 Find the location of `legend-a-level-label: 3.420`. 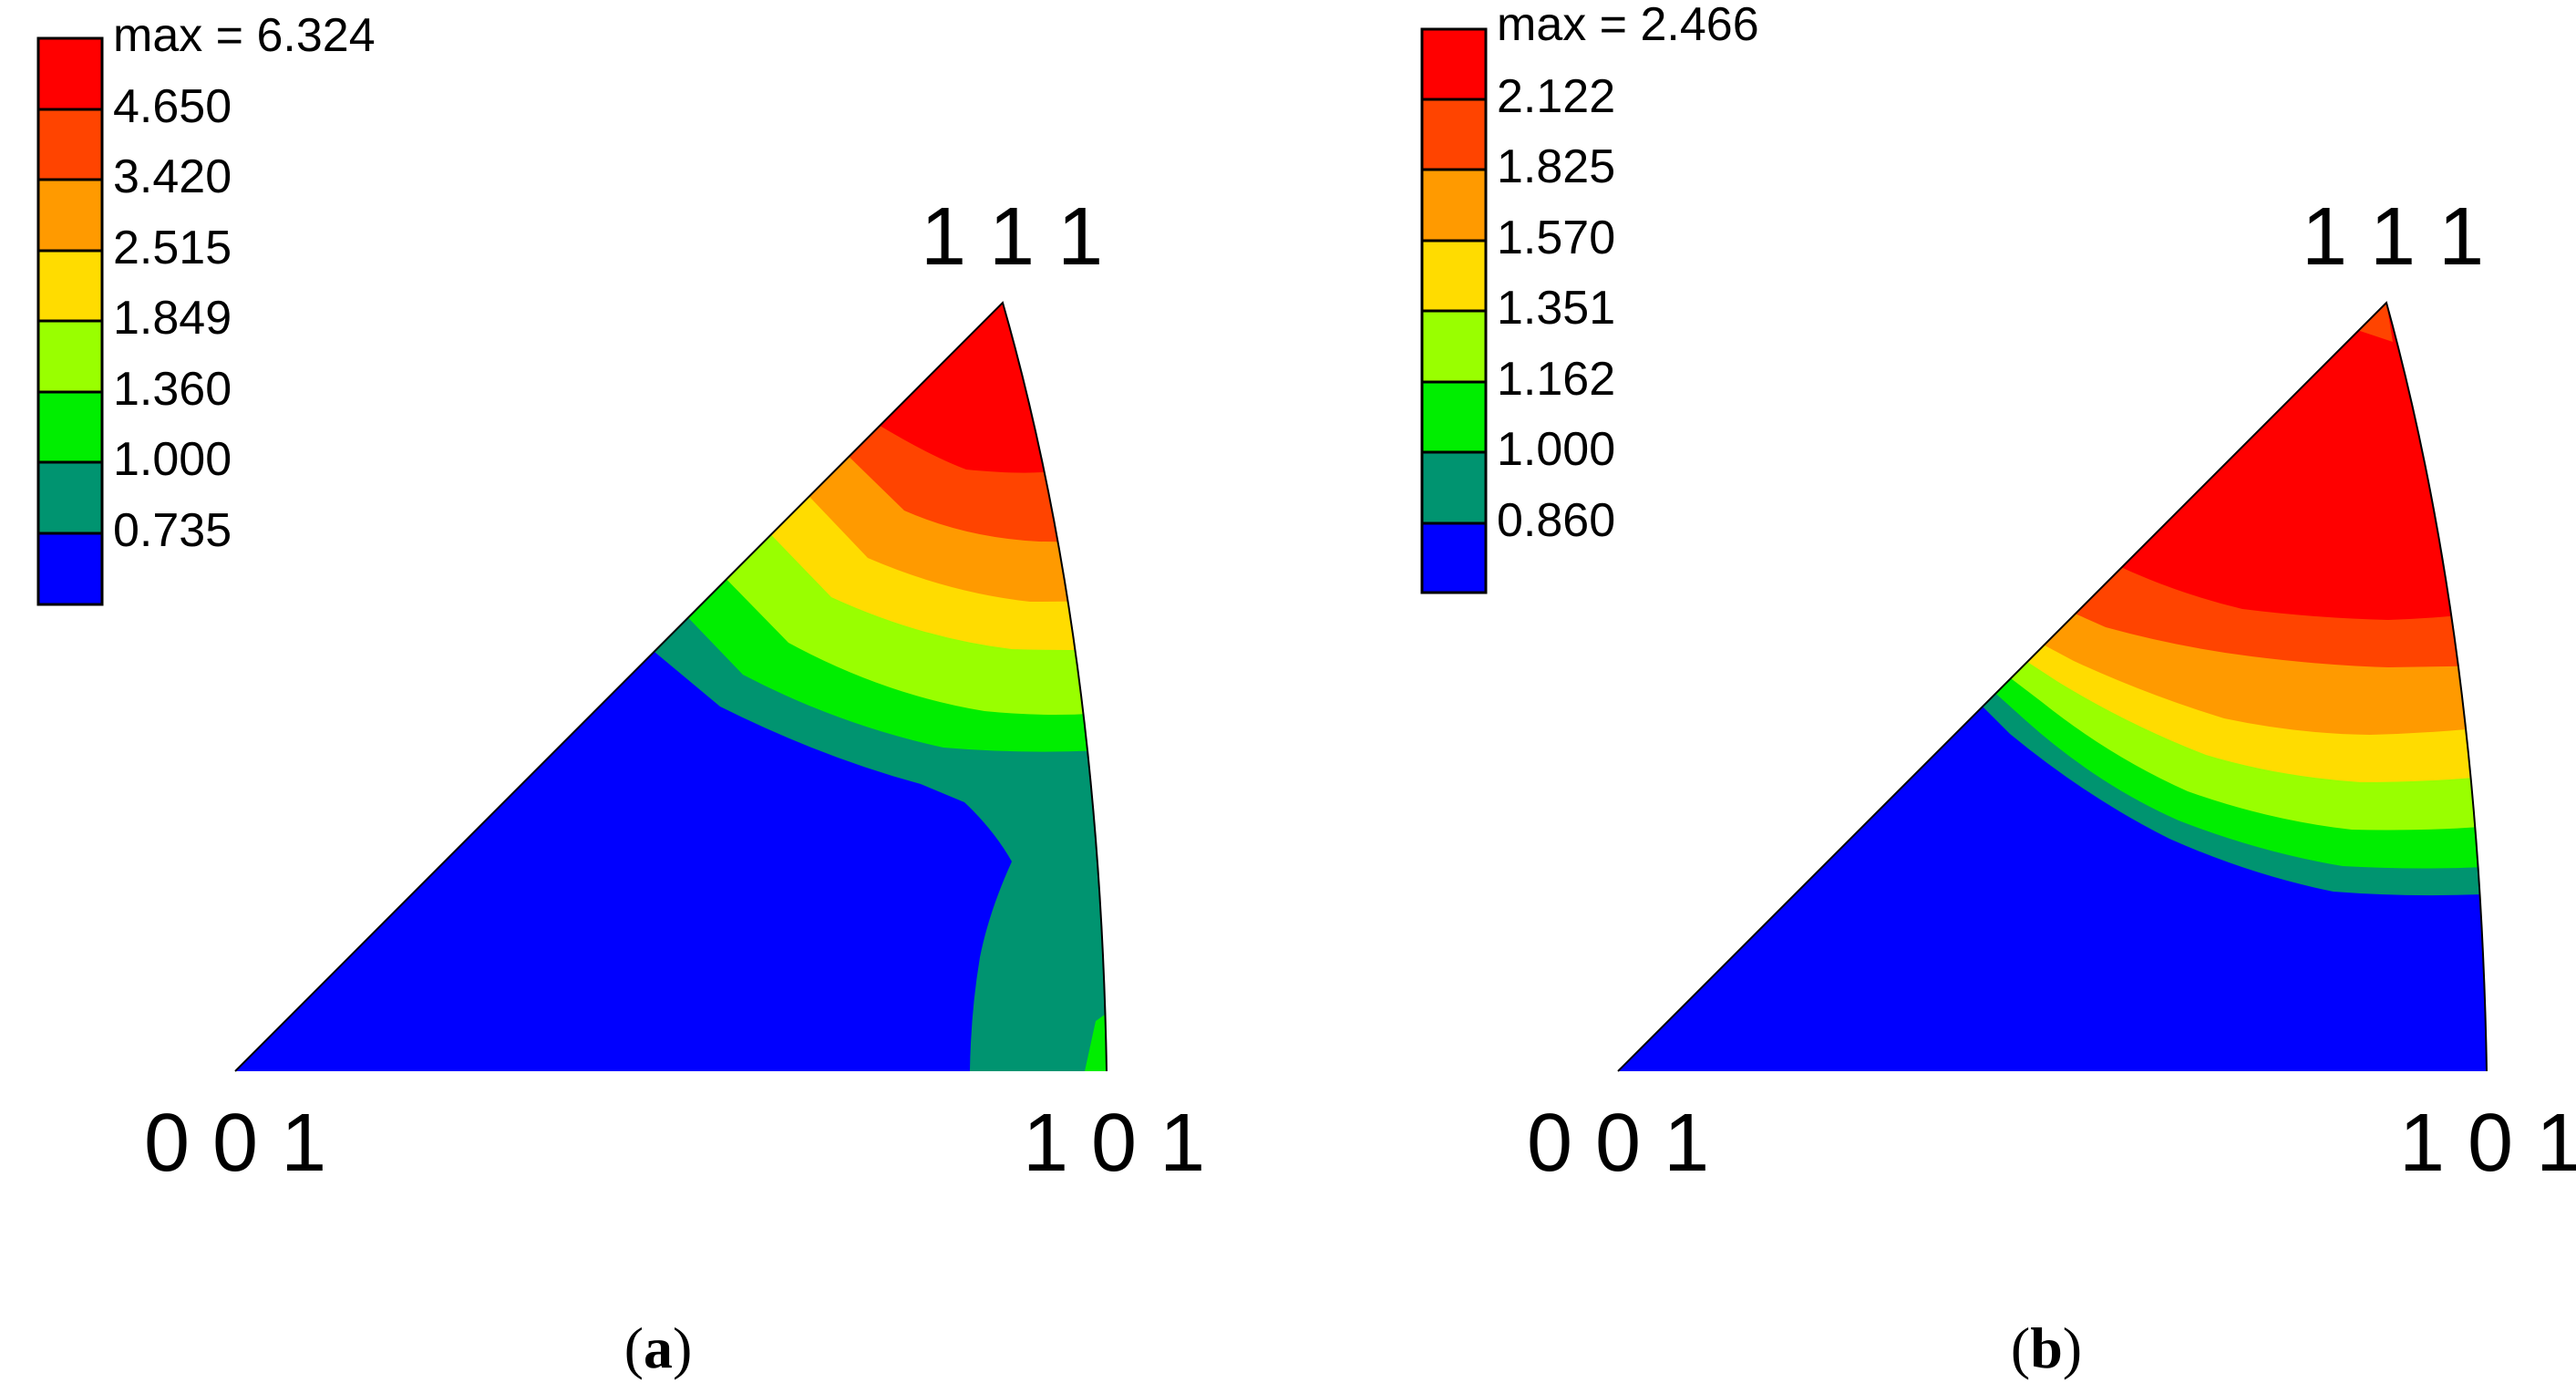

legend-a-level-label: 3.420 is located at coordinates (172, 176).